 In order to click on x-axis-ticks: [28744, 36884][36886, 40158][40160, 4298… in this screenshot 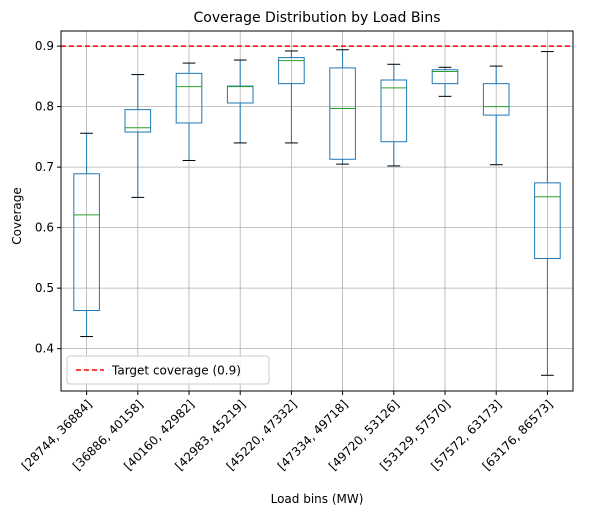, I will do `click(287, 432)`.